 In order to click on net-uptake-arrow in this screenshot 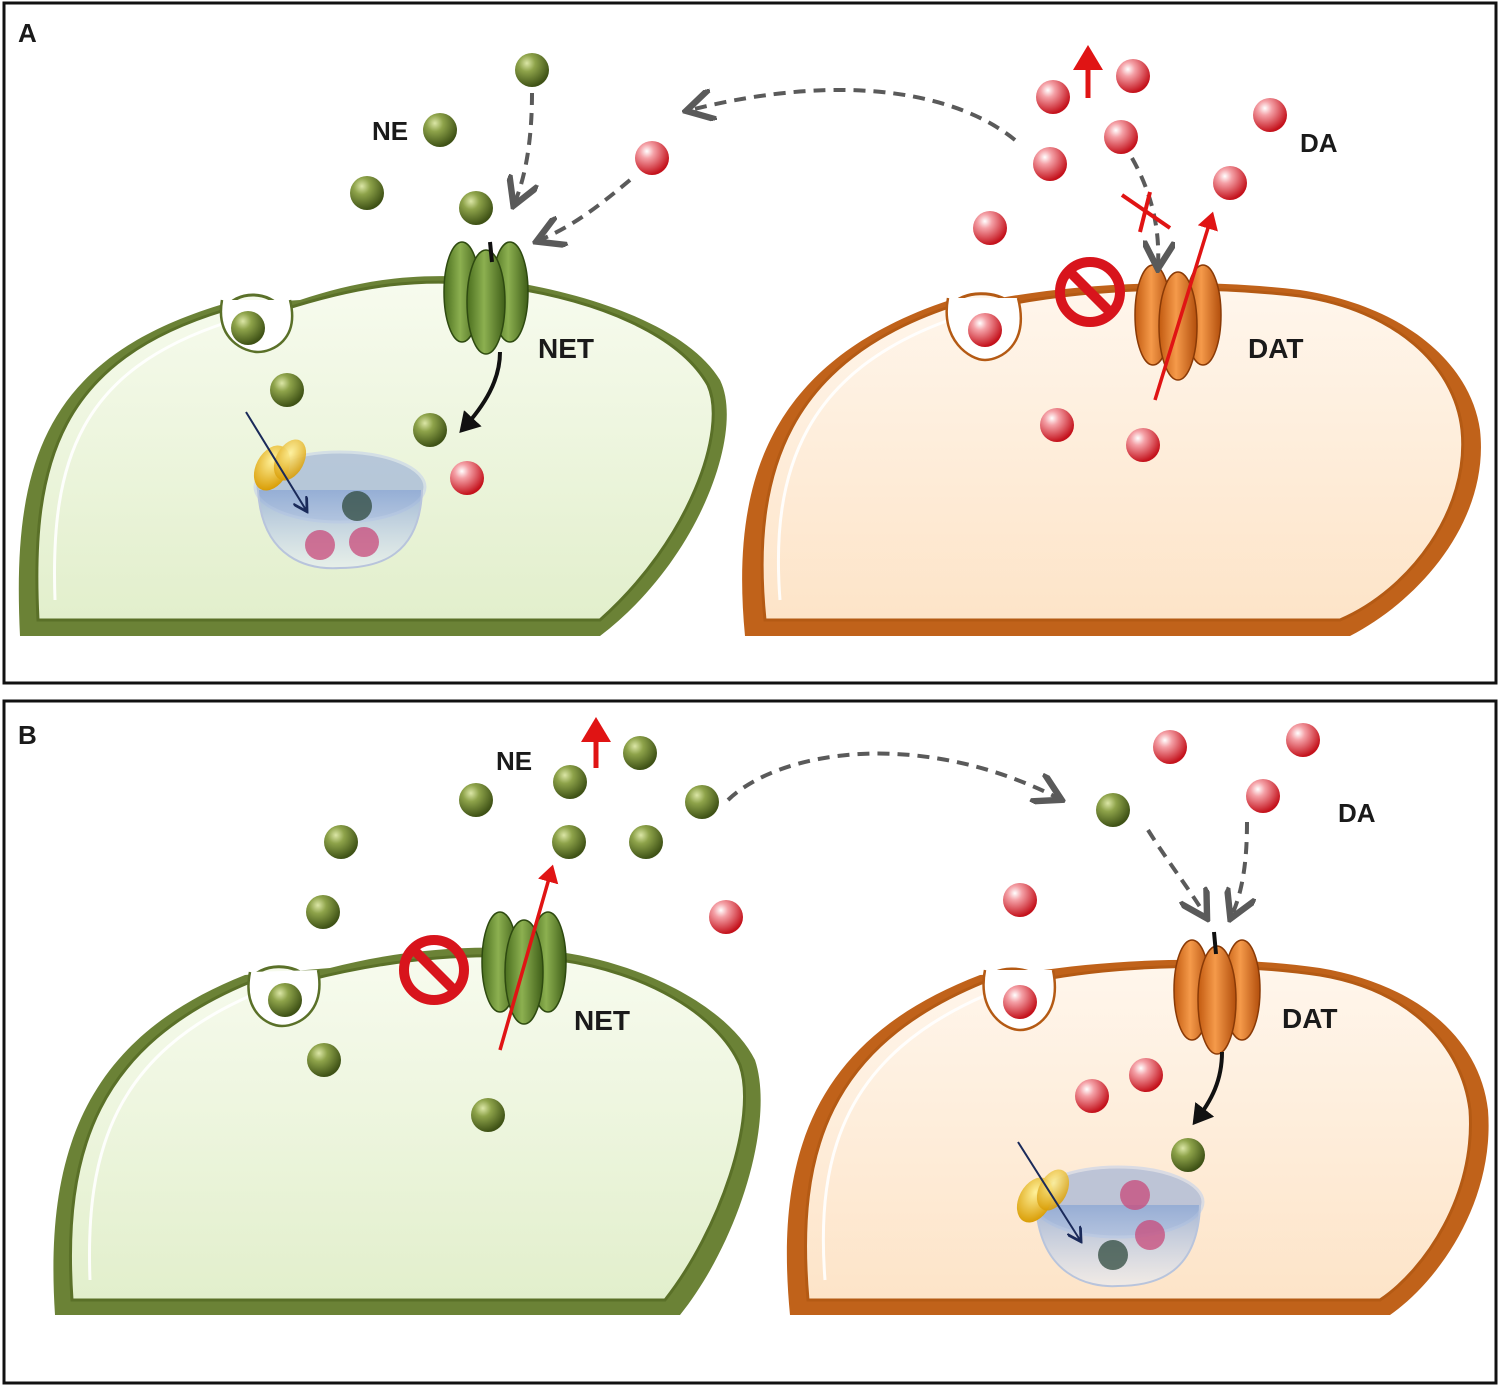, I will do `click(480, 392)`.